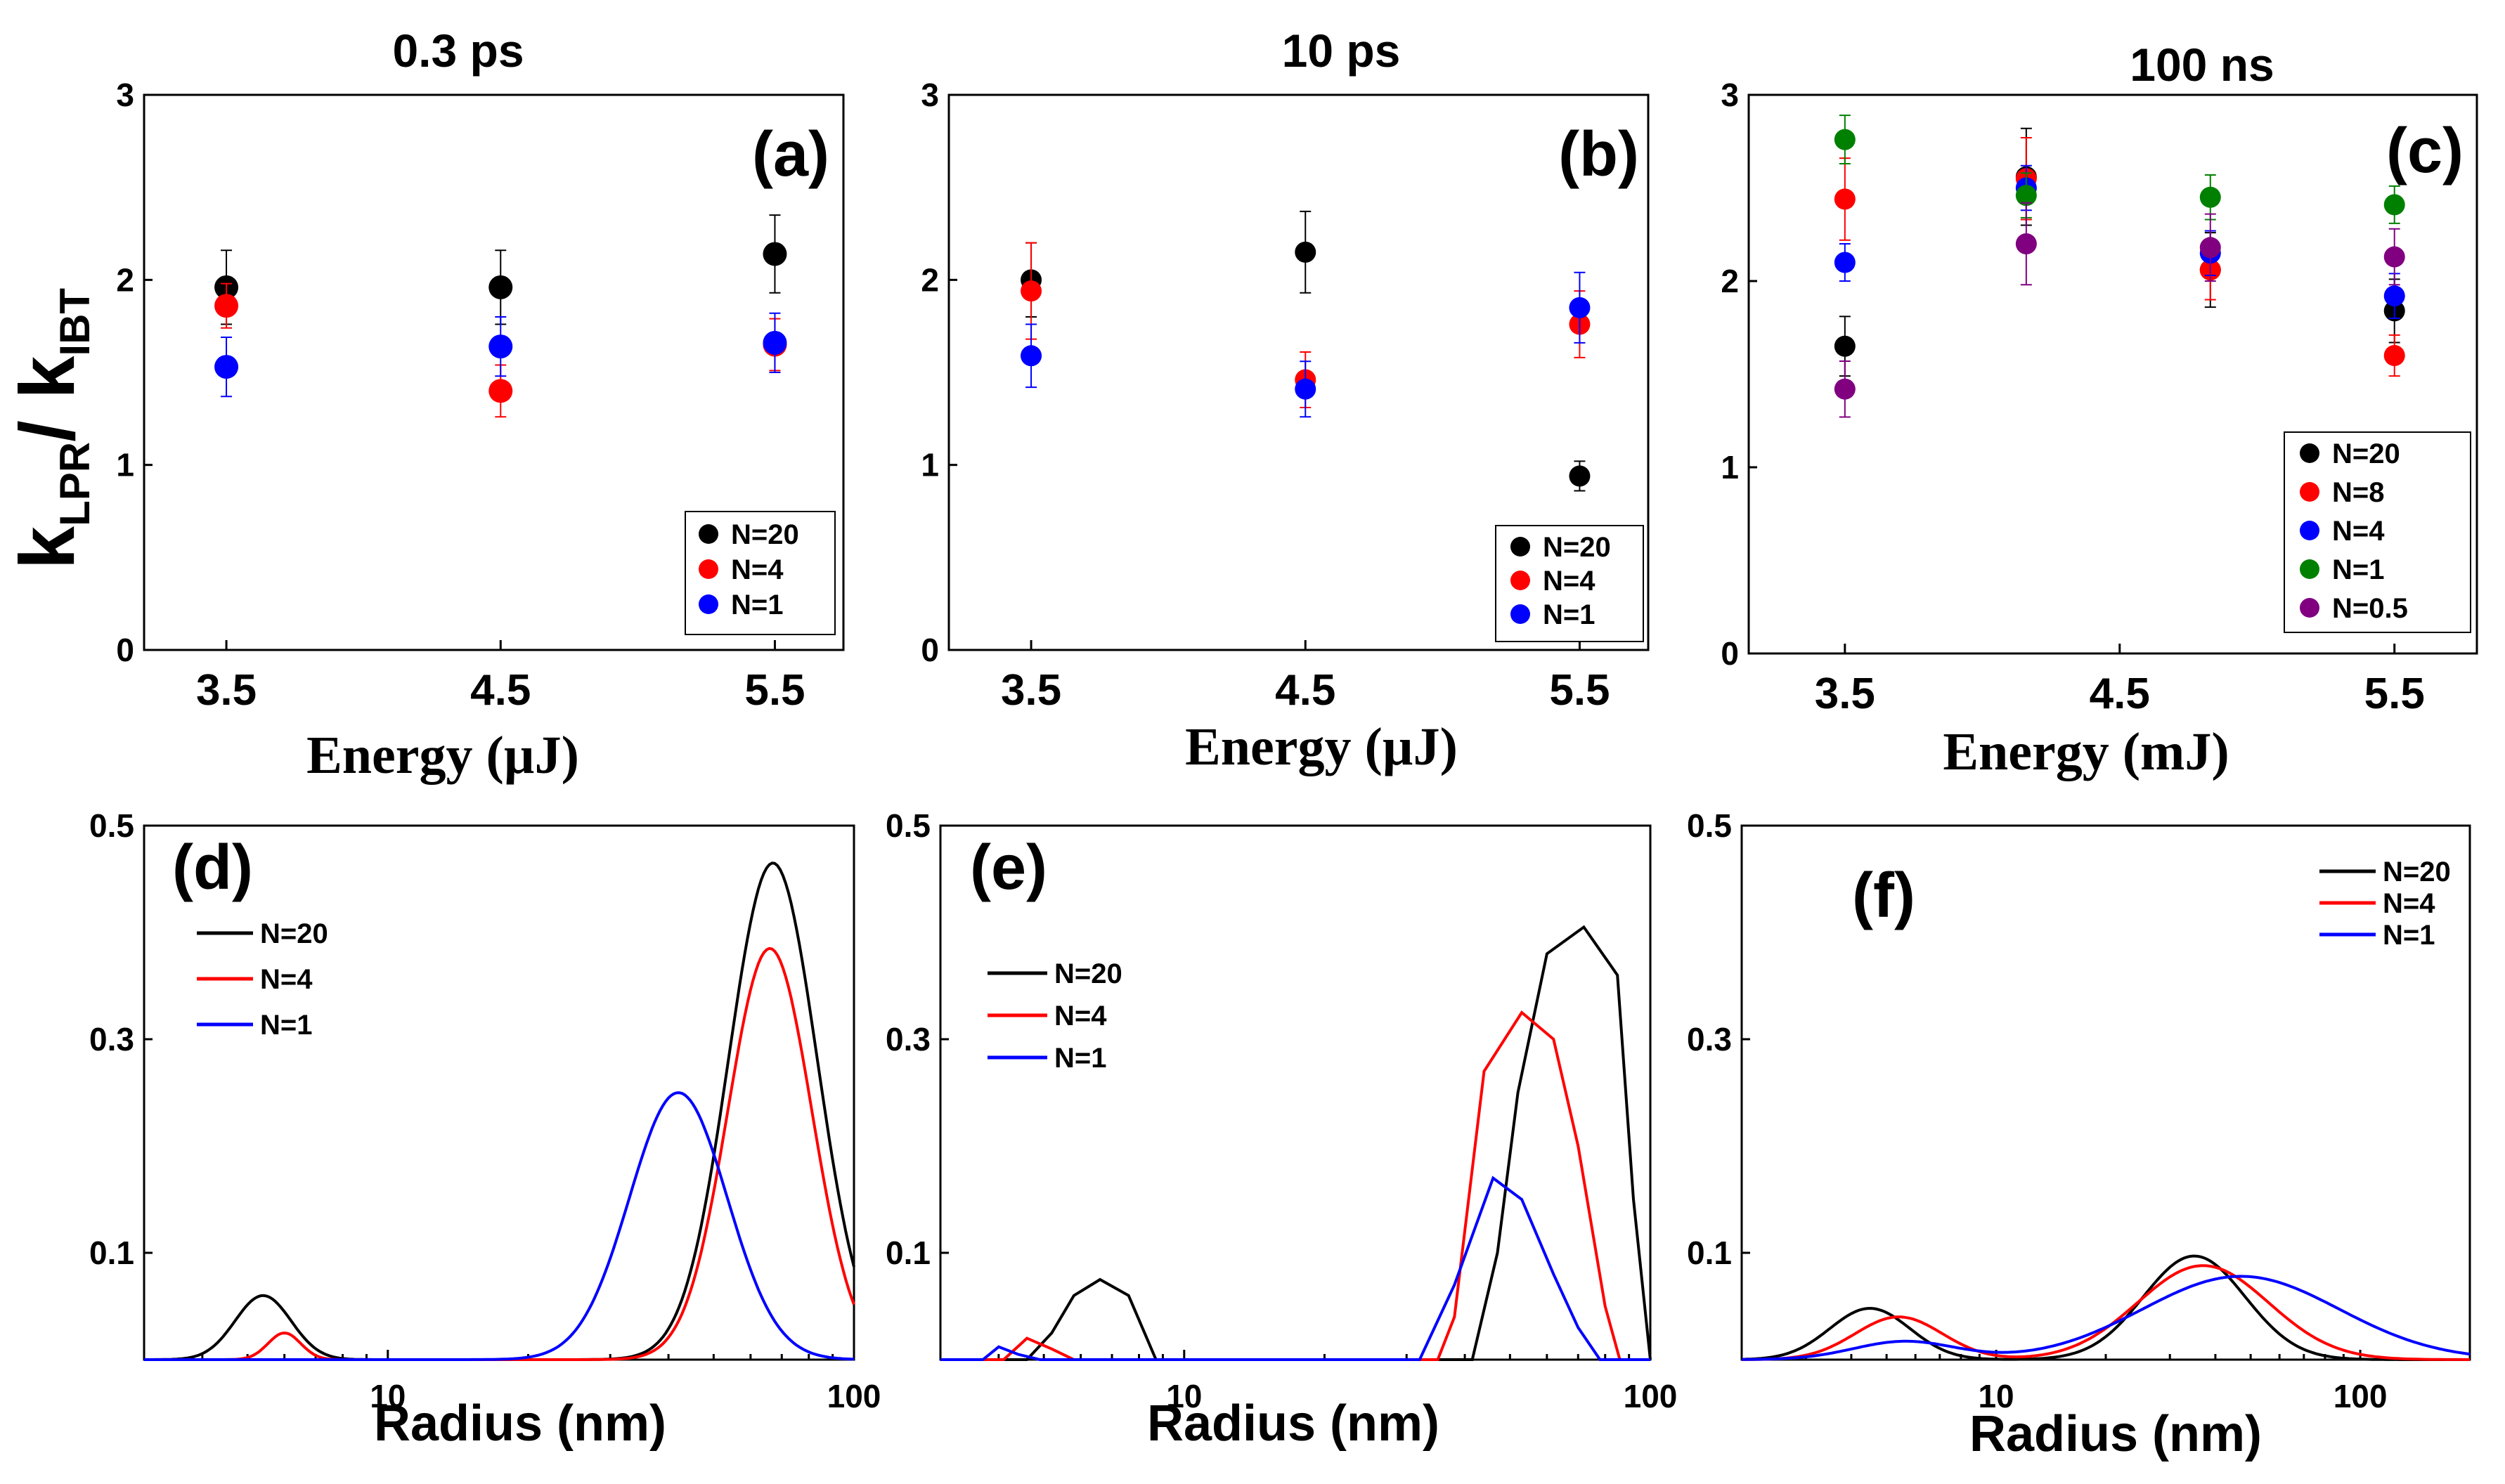  What do you see at coordinates (227, 690) in the screenshot?
I see `panel-a-xtick-label: 3.5` at bounding box center [227, 690].